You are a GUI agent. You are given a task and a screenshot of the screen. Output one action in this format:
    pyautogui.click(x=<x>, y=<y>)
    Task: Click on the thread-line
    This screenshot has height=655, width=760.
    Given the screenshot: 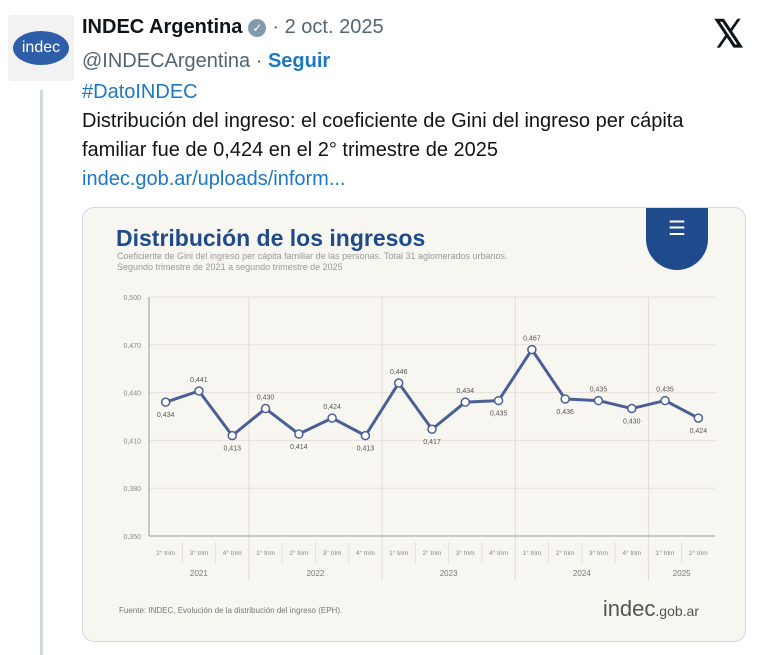 What is the action you would take?
    pyautogui.click(x=41, y=372)
    